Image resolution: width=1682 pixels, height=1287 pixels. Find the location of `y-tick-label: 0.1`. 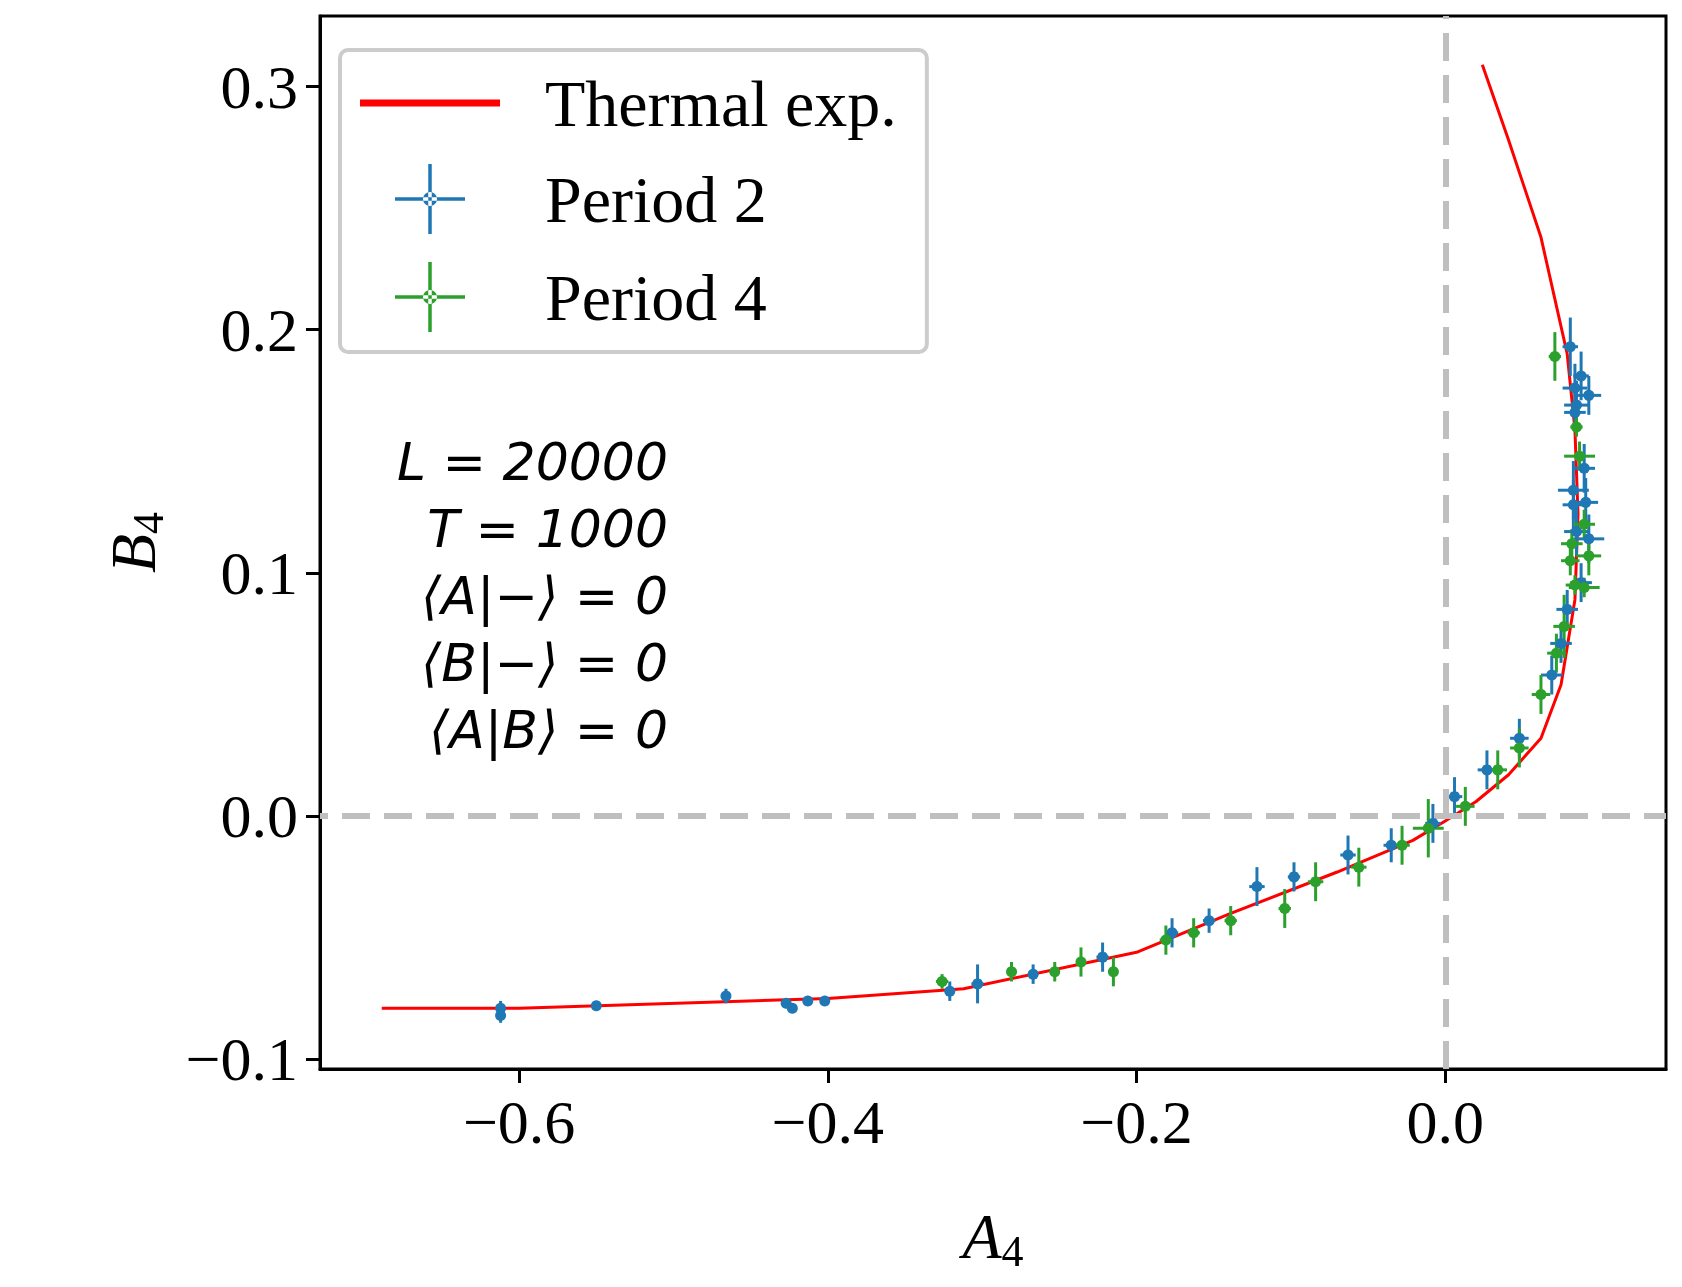

y-tick-label: 0.1 is located at coordinates (259, 572).